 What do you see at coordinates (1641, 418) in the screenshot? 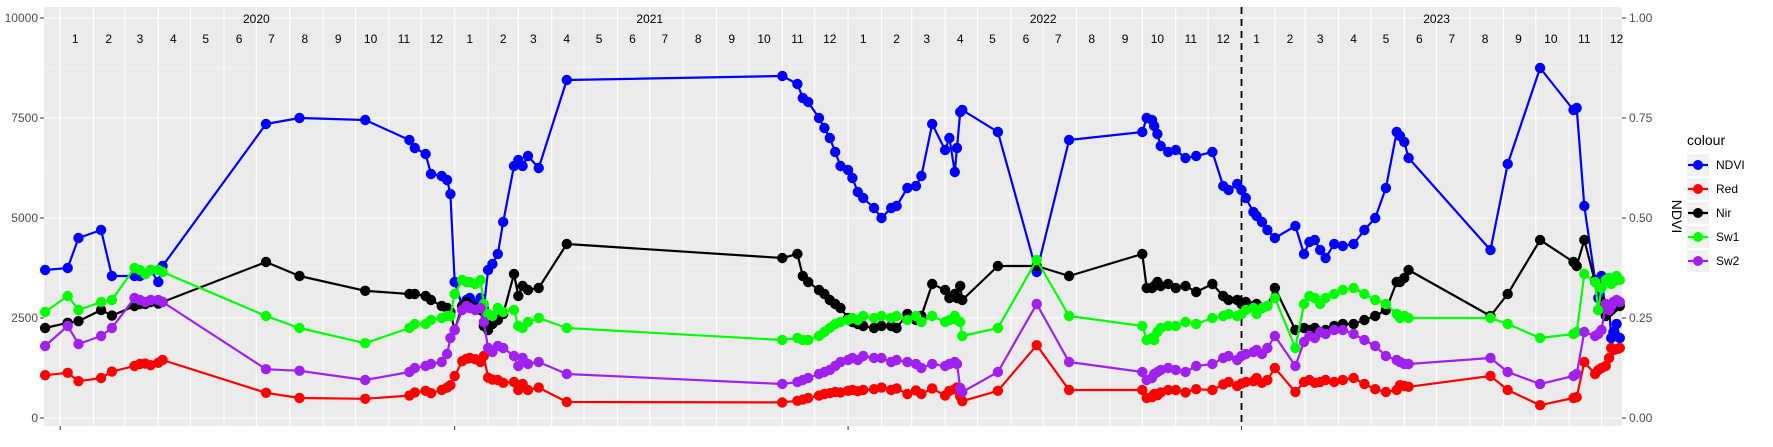
I see `y2-tick-label: 0.00` at bounding box center [1641, 418].